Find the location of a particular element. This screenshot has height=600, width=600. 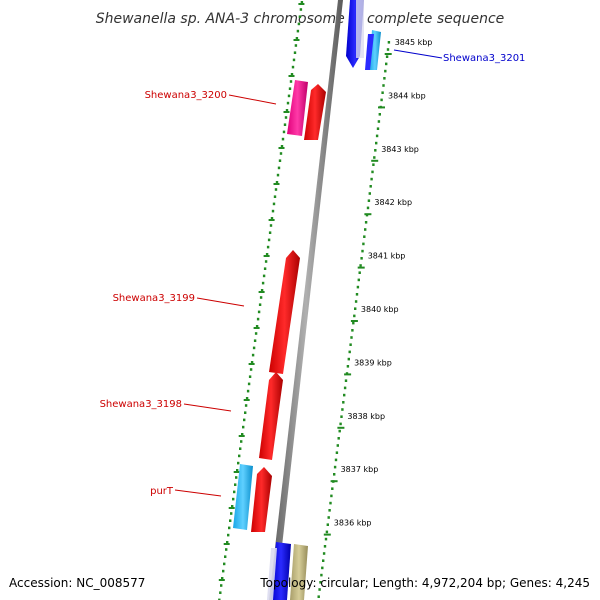

gene-label-purT: purT is located at coordinates (162, 491).